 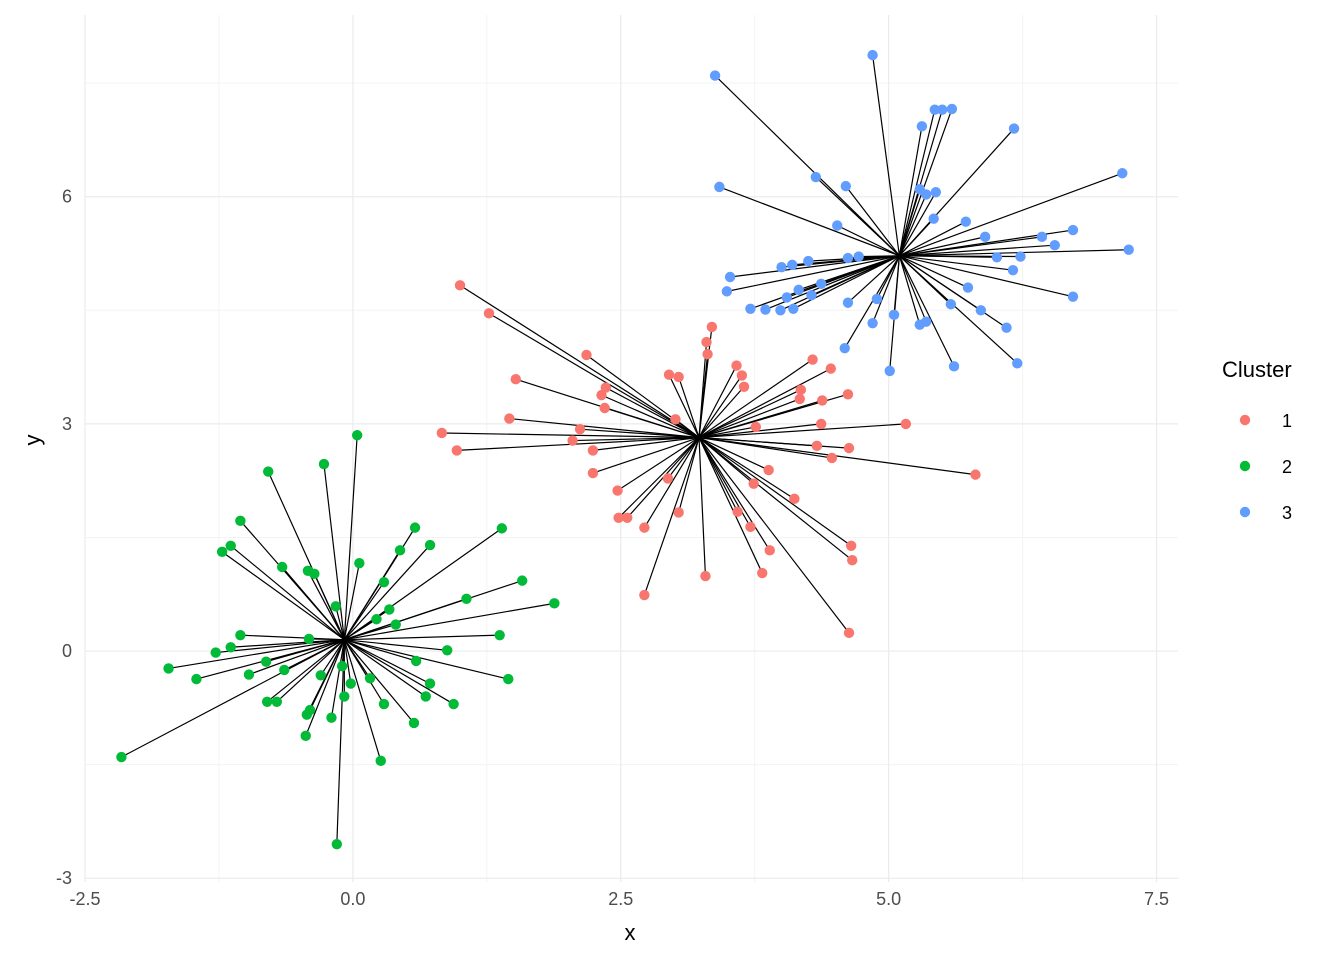 What do you see at coordinates (64, 537) in the screenshot?
I see `y-tick-labels: -3 0 3 6` at bounding box center [64, 537].